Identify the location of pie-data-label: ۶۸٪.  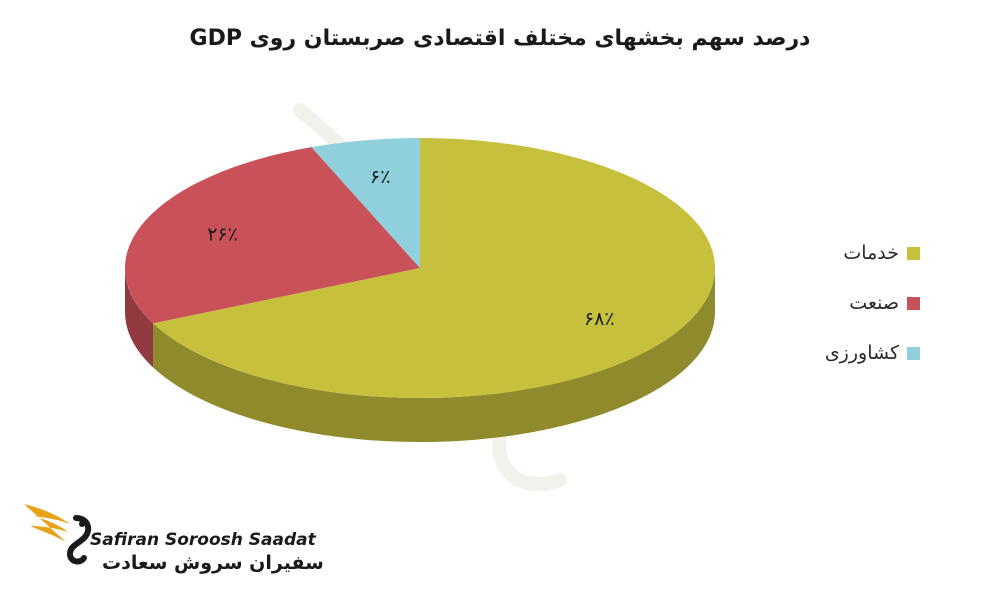
(599, 319).